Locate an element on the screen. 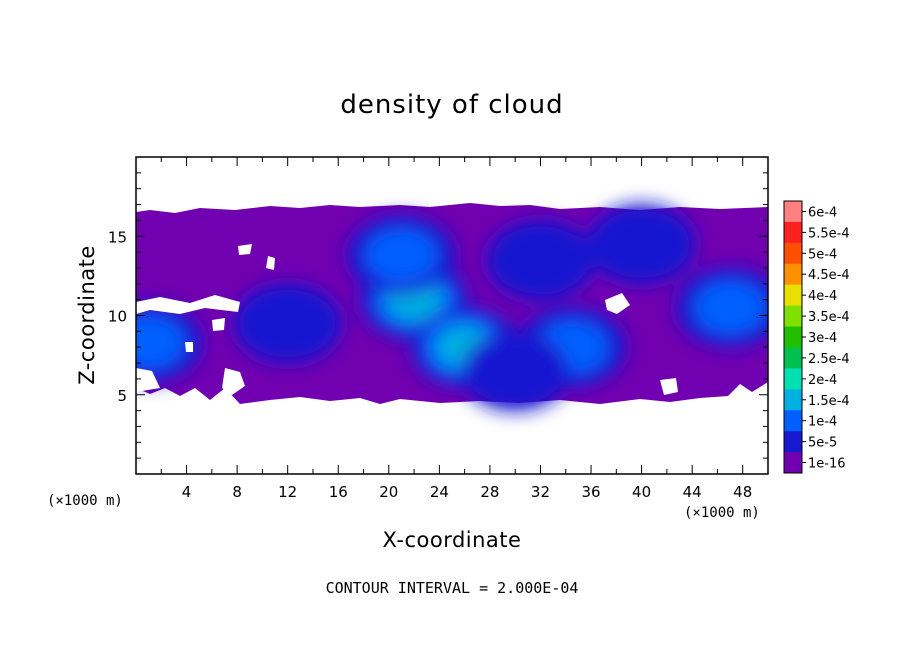 The width and height of the screenshot is (904, 654). x-tick-labels: 4 8 12 16 20 24 28 32 36 40 44 48 is located at coordinates (467, 492).